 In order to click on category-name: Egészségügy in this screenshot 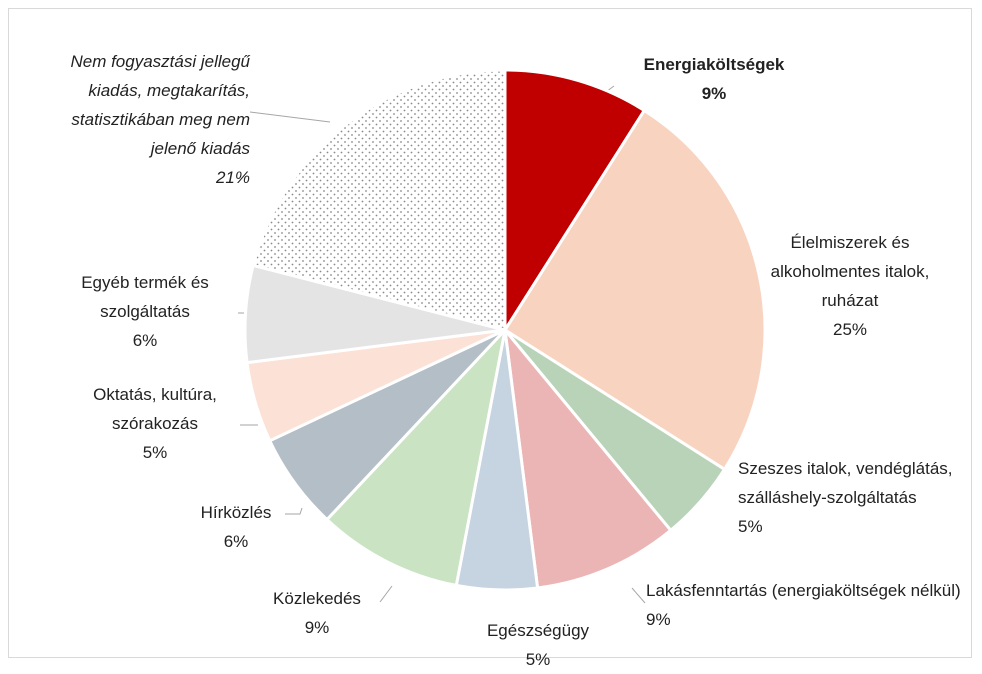, I will do `click(538, 630)`.